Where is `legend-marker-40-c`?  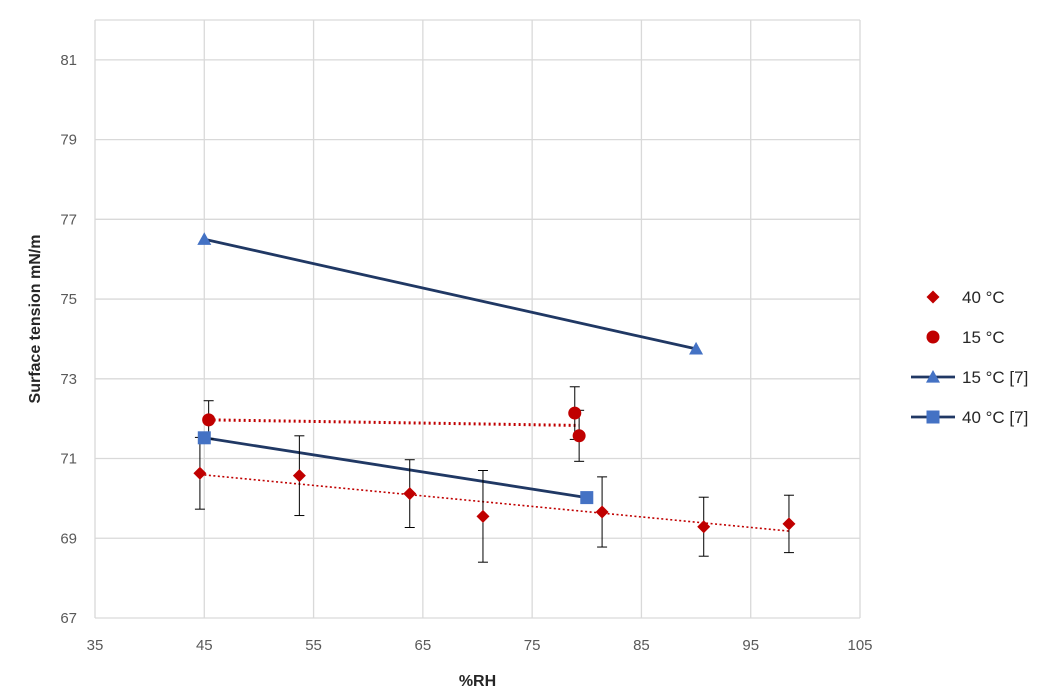 legend-marker-40-c is located at coordinates (933, 297).